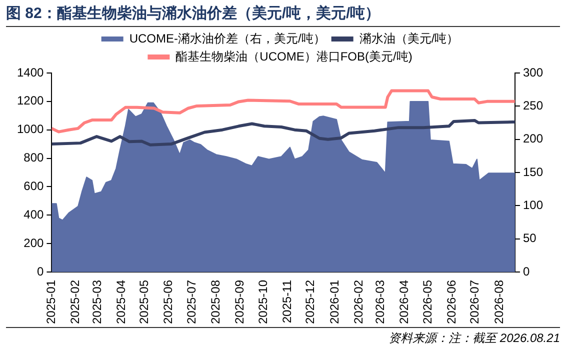  What do you see at coordinates (451, 302) in the screenshot?
I see `x-tick-label: 2026-06` at bounding box center [451, 302].